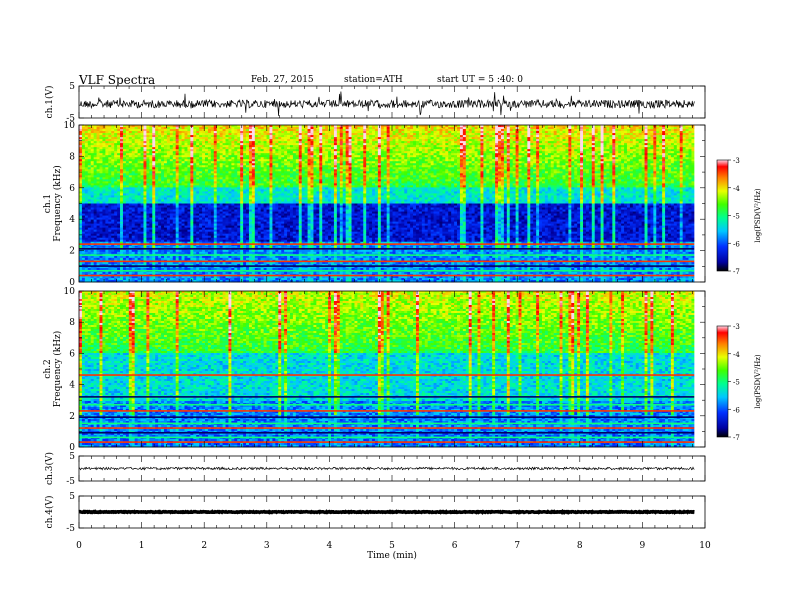  Describe the element at coordinates (48, 203) in the screenshot. I see `y-axis-label-channel: ch.1` at that location.